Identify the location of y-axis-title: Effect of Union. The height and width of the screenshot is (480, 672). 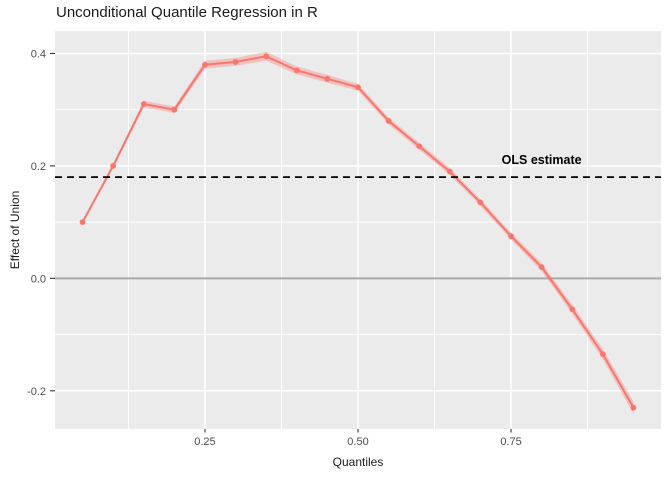
(15, 230).